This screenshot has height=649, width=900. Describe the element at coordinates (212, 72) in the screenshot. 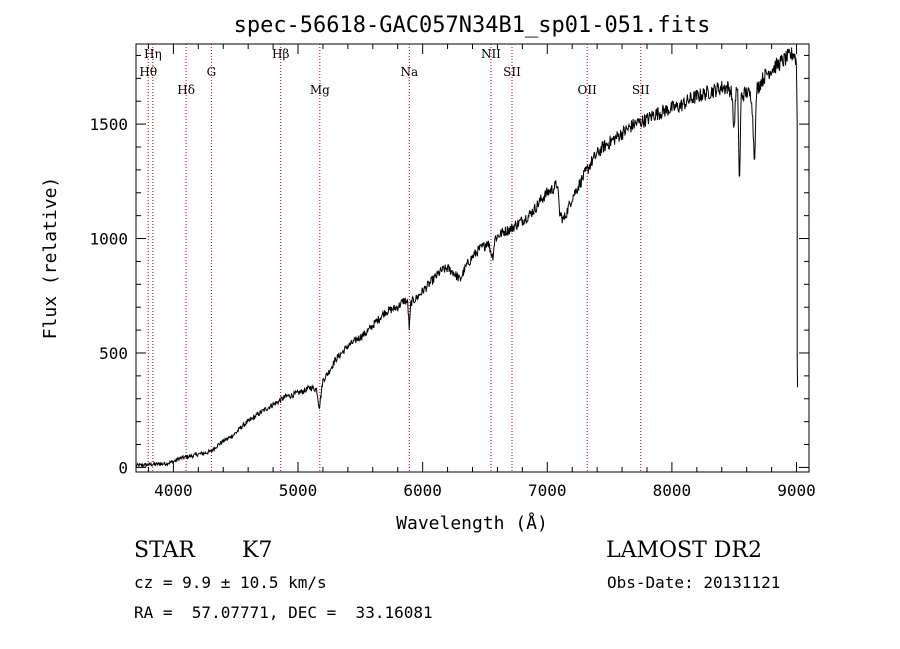

I see `spectral-line-label: G` at that location.